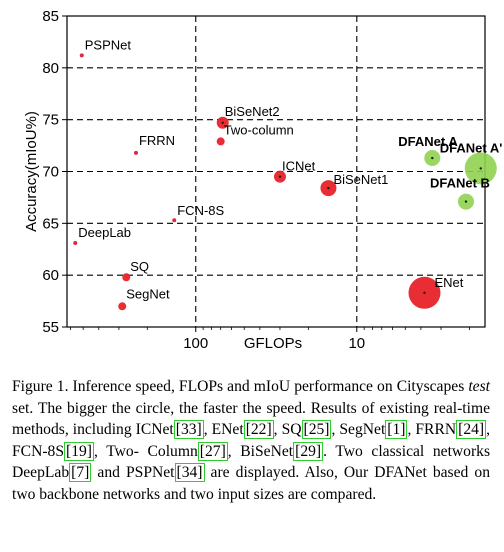 This screenshot has height=552, width=504. Describe the element at coordinates (104, 232) in the screenshot. I see `point-label-deeplab: DeepLab` at that location.